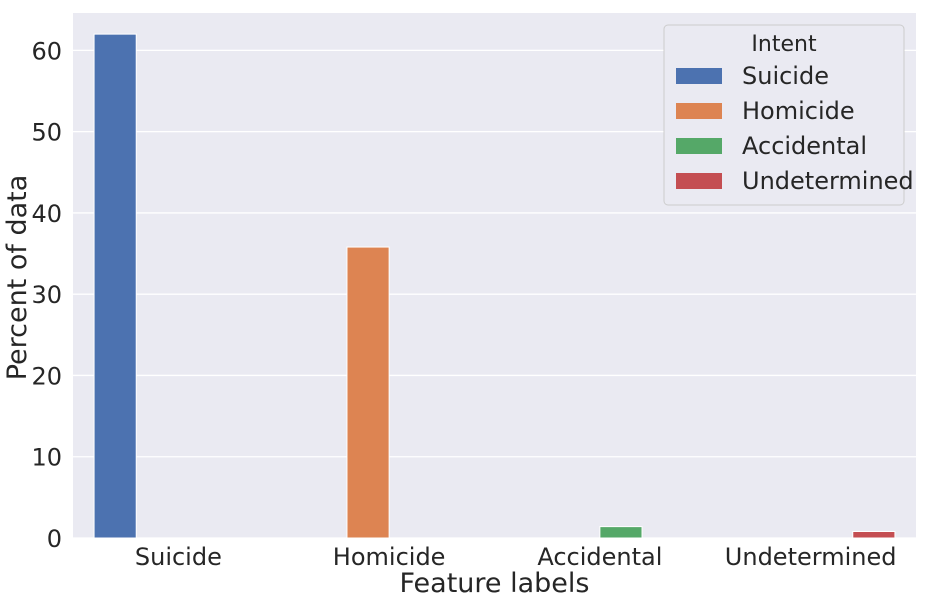 This screenshot has width=929, height=605. I want to click on x-tick-label: Accidental, so click(599, 557).